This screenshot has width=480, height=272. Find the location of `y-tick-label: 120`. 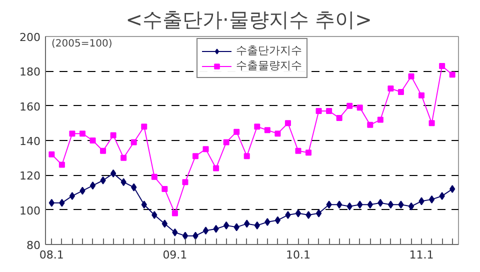

y-tick-label: 120 is located at coordinates (30, 176).